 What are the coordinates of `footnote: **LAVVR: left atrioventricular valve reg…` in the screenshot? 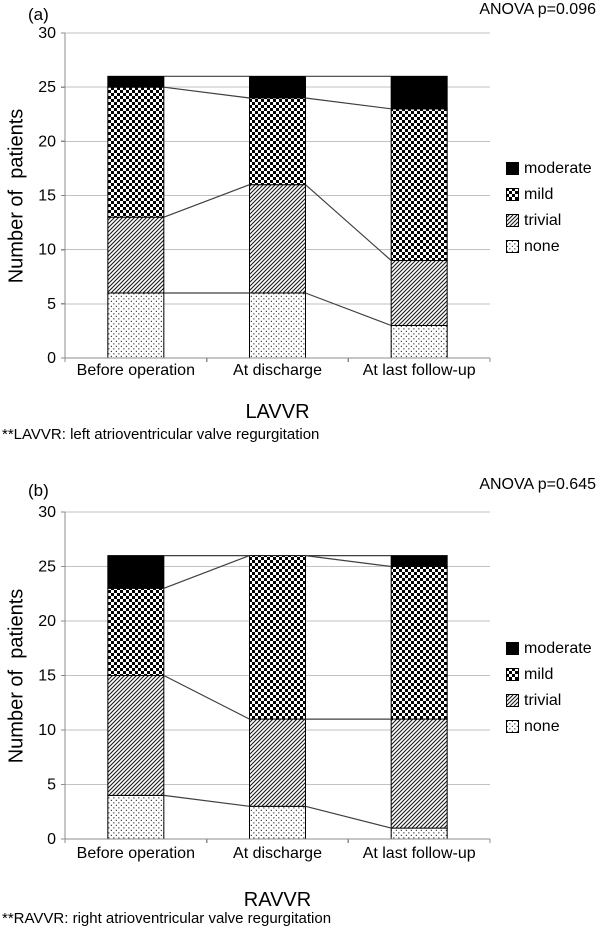 It's located at (161, 434).